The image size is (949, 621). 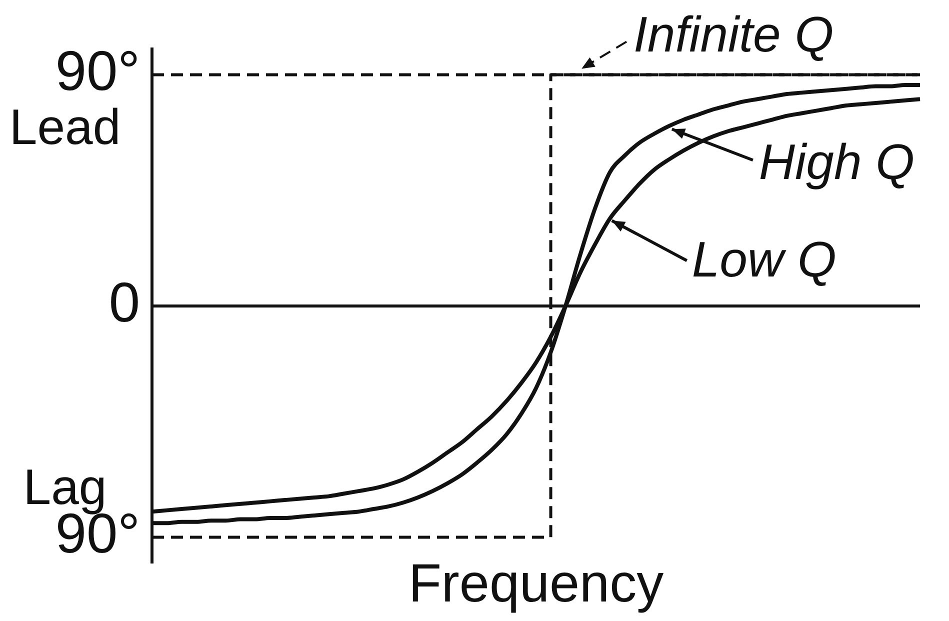 I want to click on x-axis-title: Frequency, so click(x=536, y=583).